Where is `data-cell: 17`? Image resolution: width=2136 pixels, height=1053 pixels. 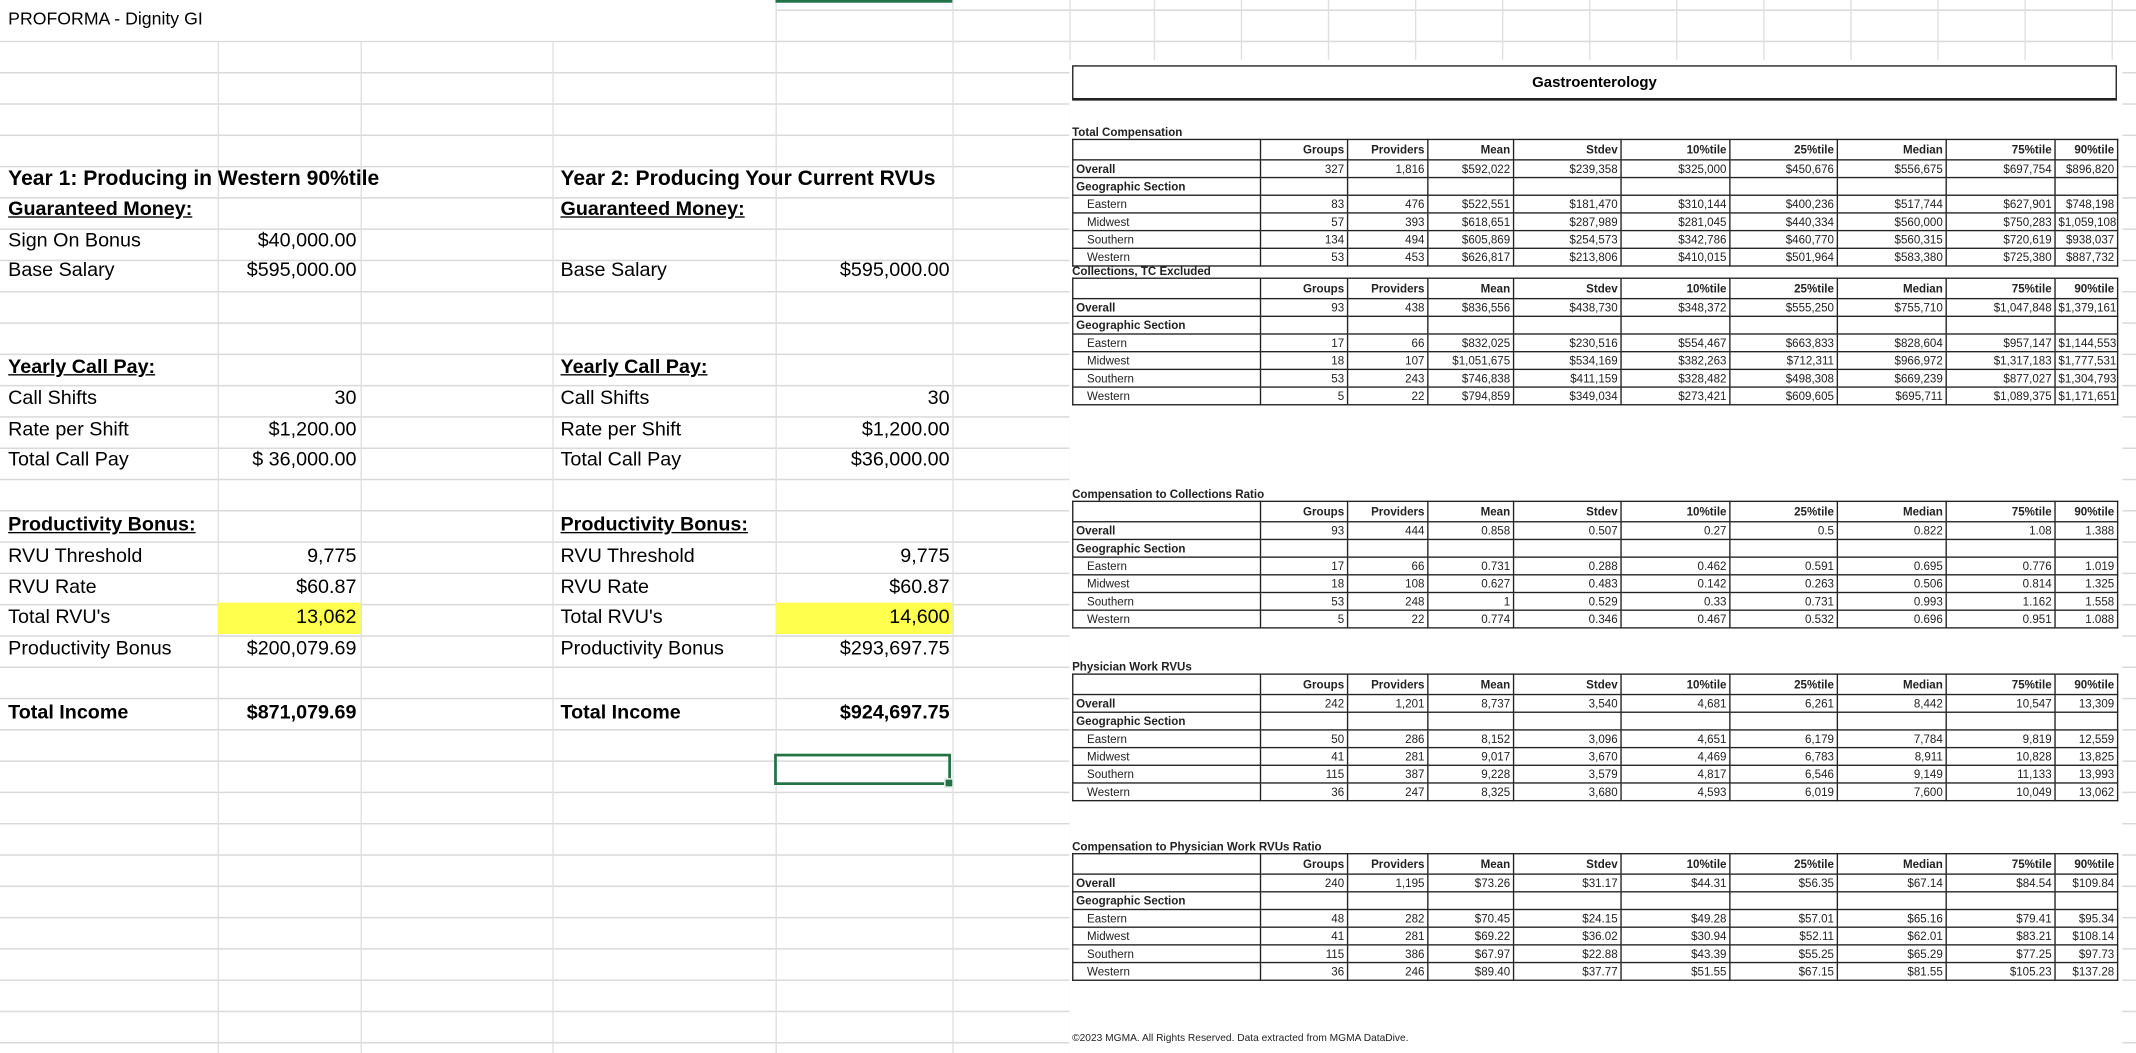 data-cell: 17 is located at coordinates (1304, 343).